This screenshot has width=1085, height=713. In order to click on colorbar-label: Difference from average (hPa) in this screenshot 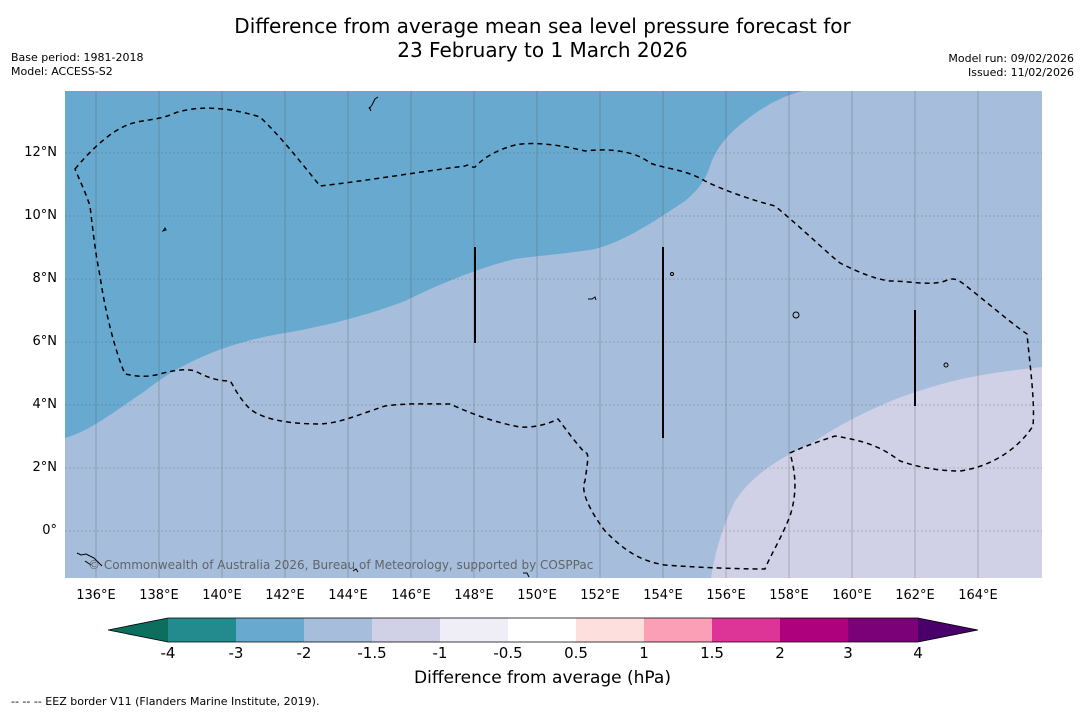, I will do `click(542, 678)`.